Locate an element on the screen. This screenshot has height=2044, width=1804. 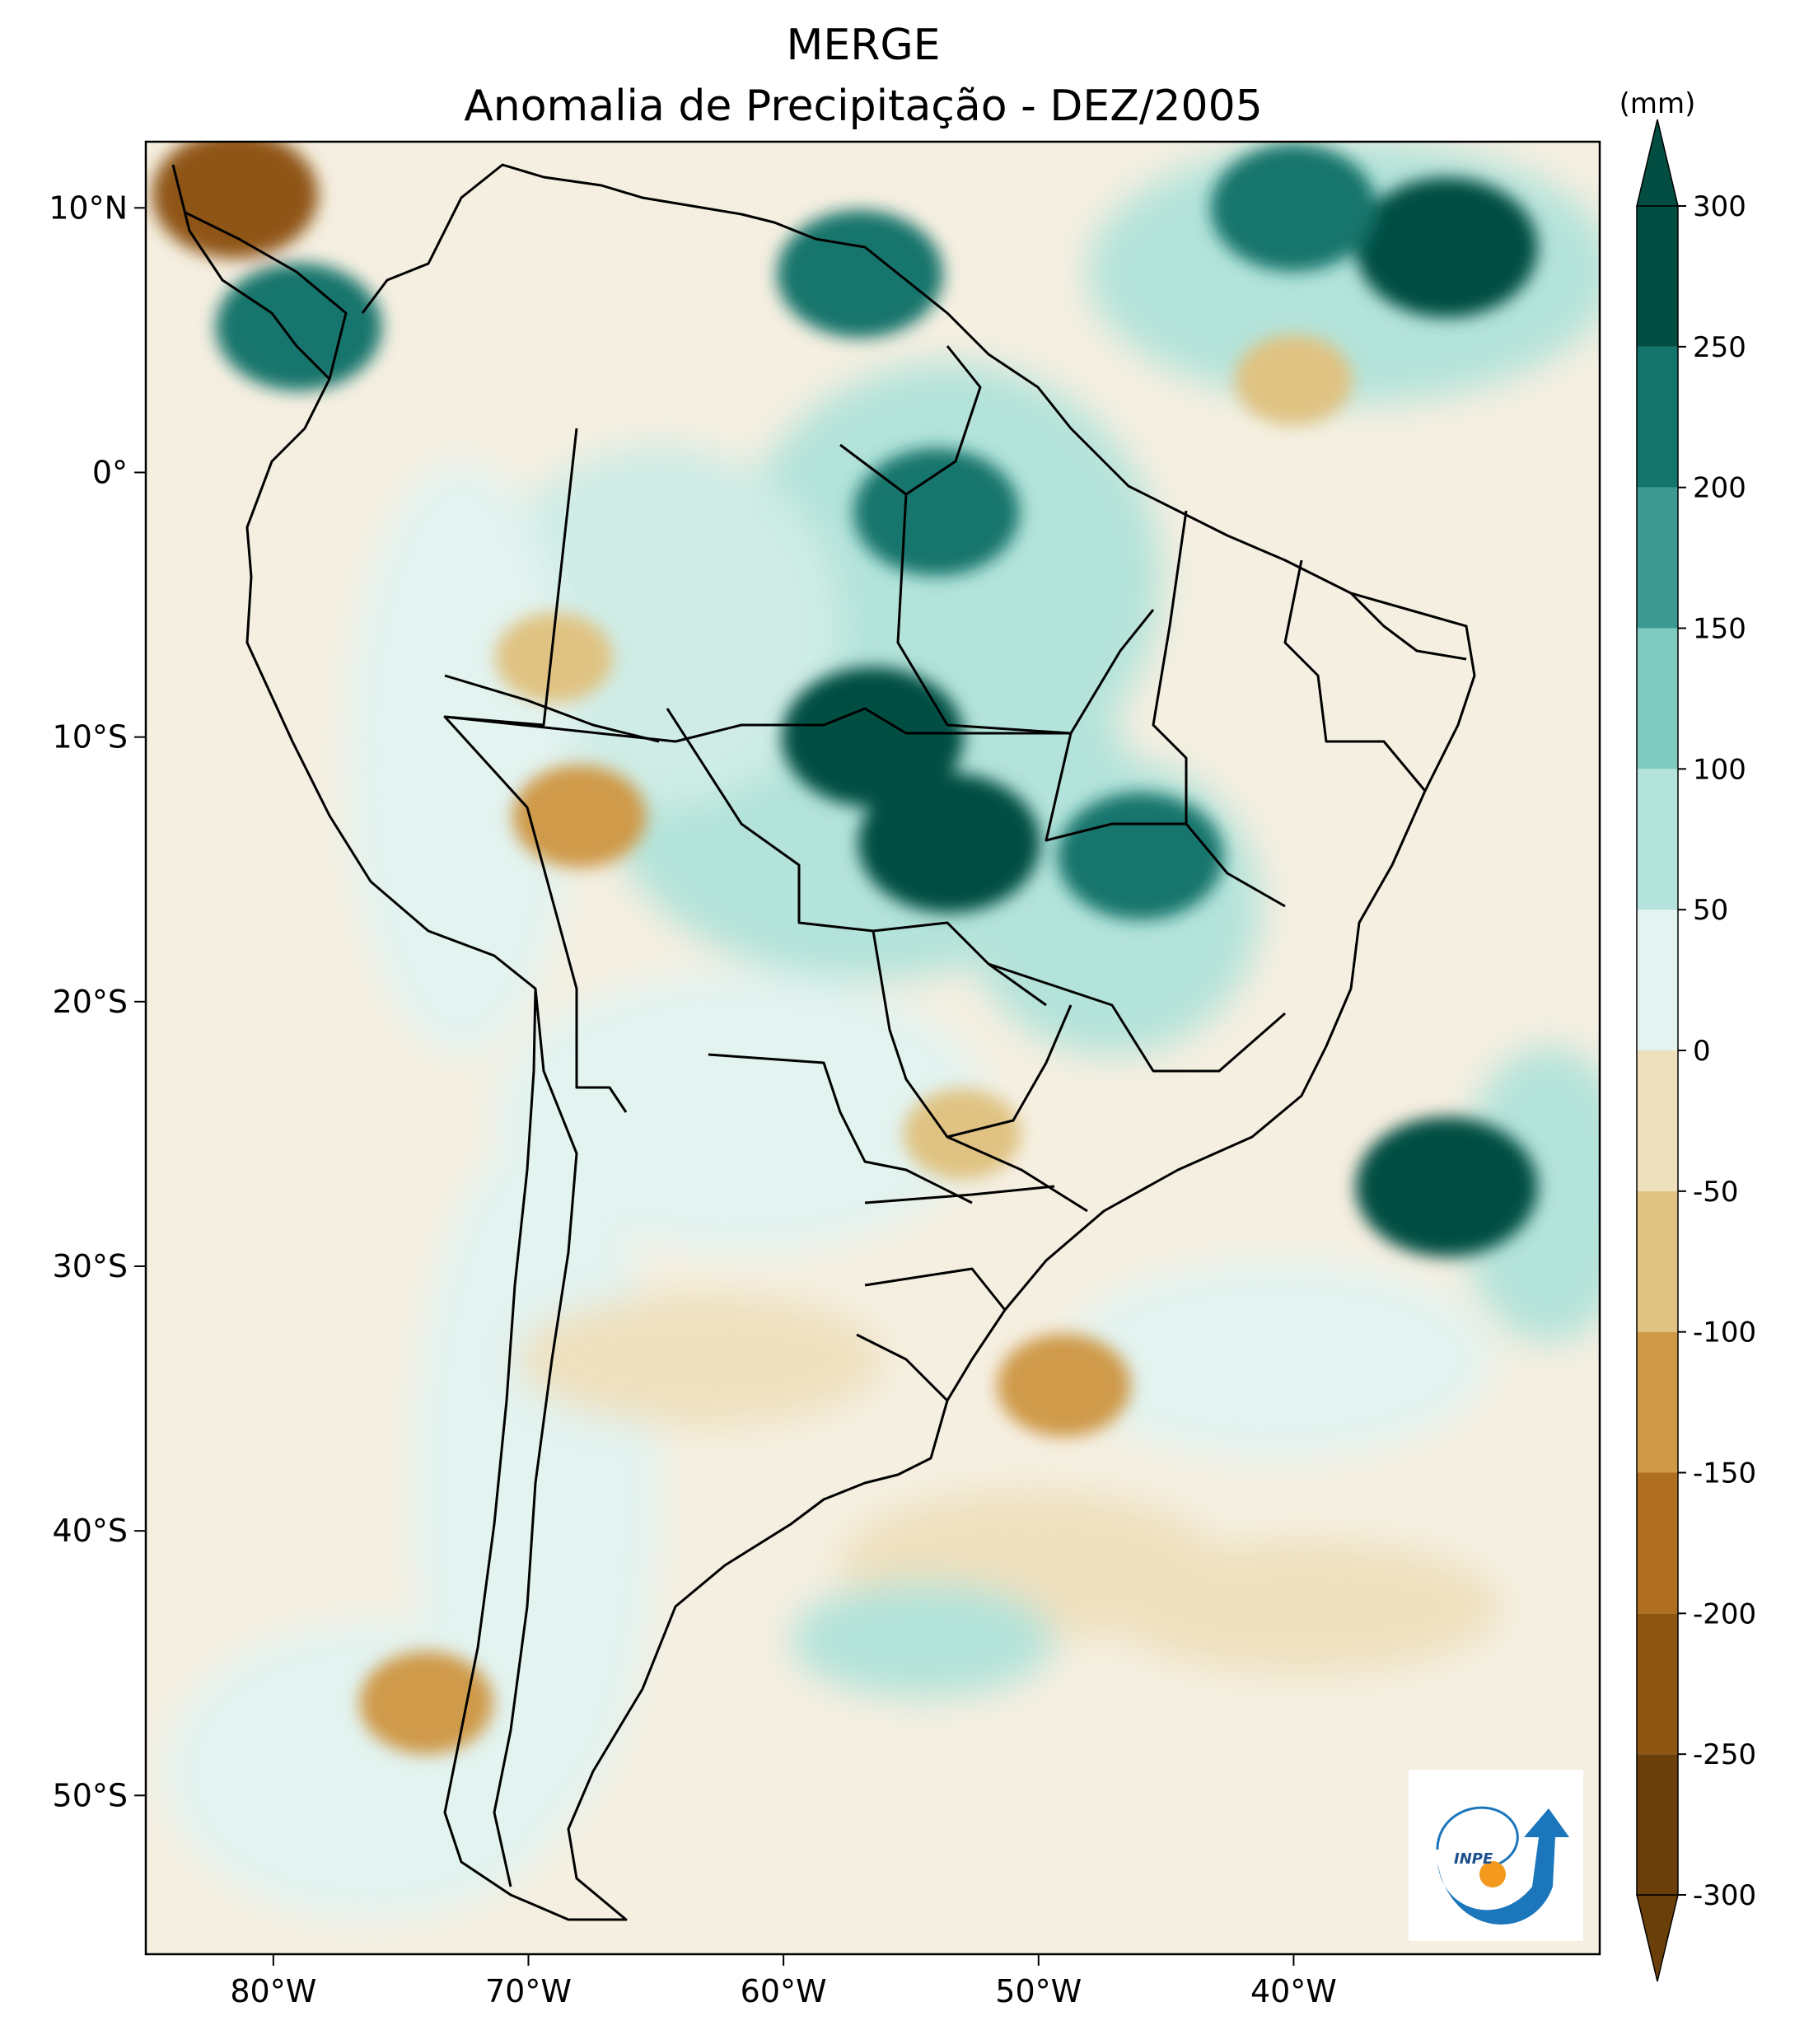
latitude-axis: 10°N 0° 10°S 20°S 30°S 40°S 50°S is located at coordinates (97, 1001).